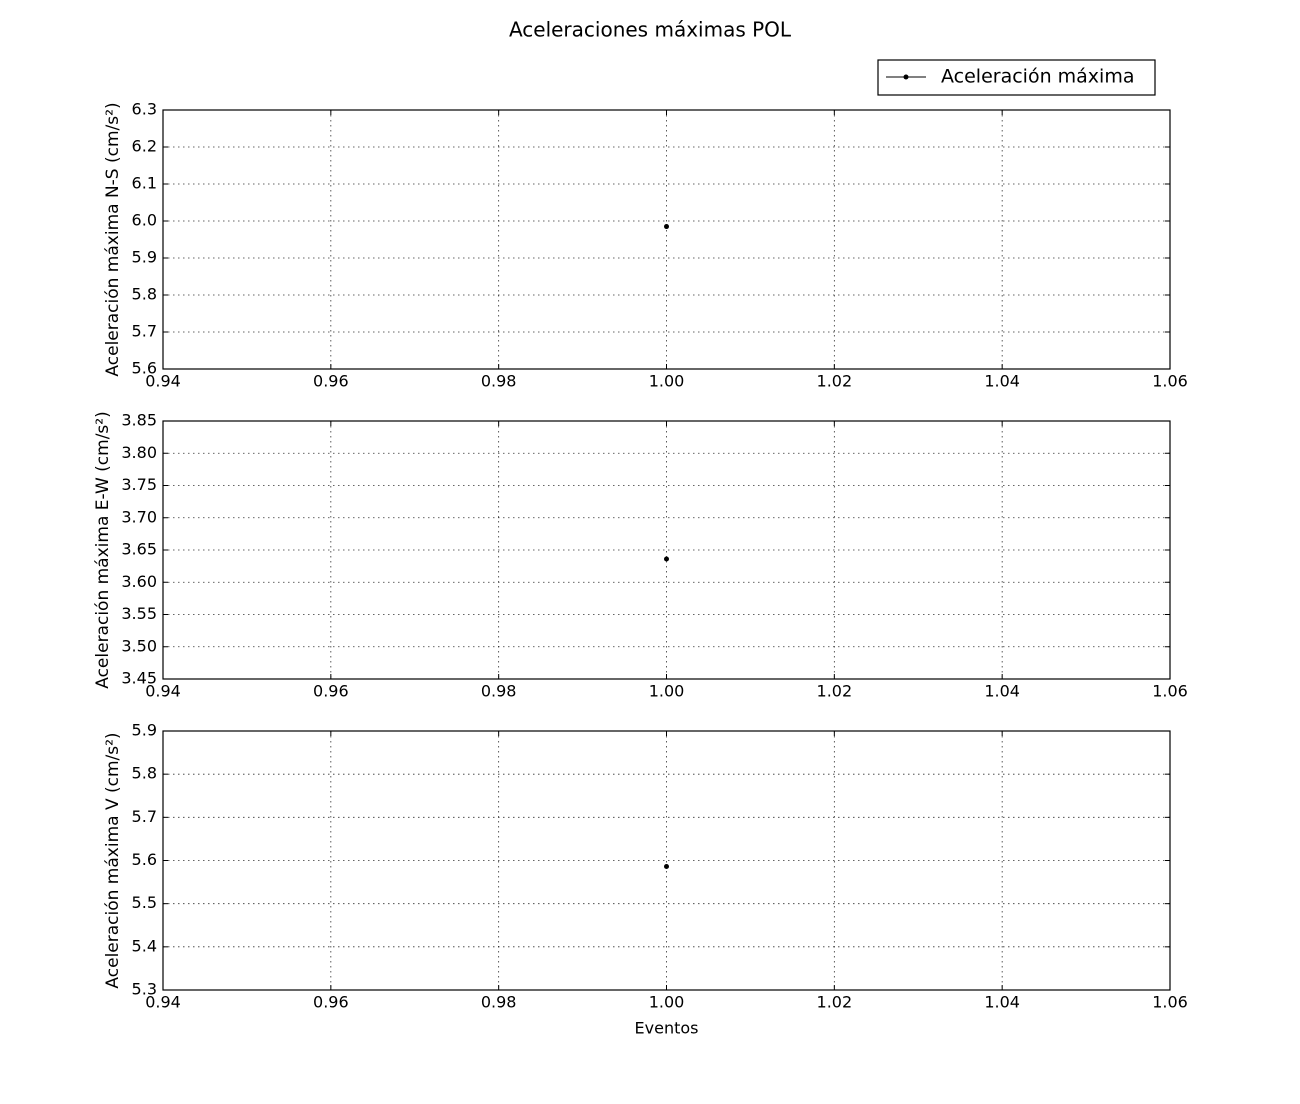 The width and height of the screenshot is (1300, 1104). Describe the element at coordinates (144, 109) in the screenshot. I see `y-tick-label: 6.3` at that location.